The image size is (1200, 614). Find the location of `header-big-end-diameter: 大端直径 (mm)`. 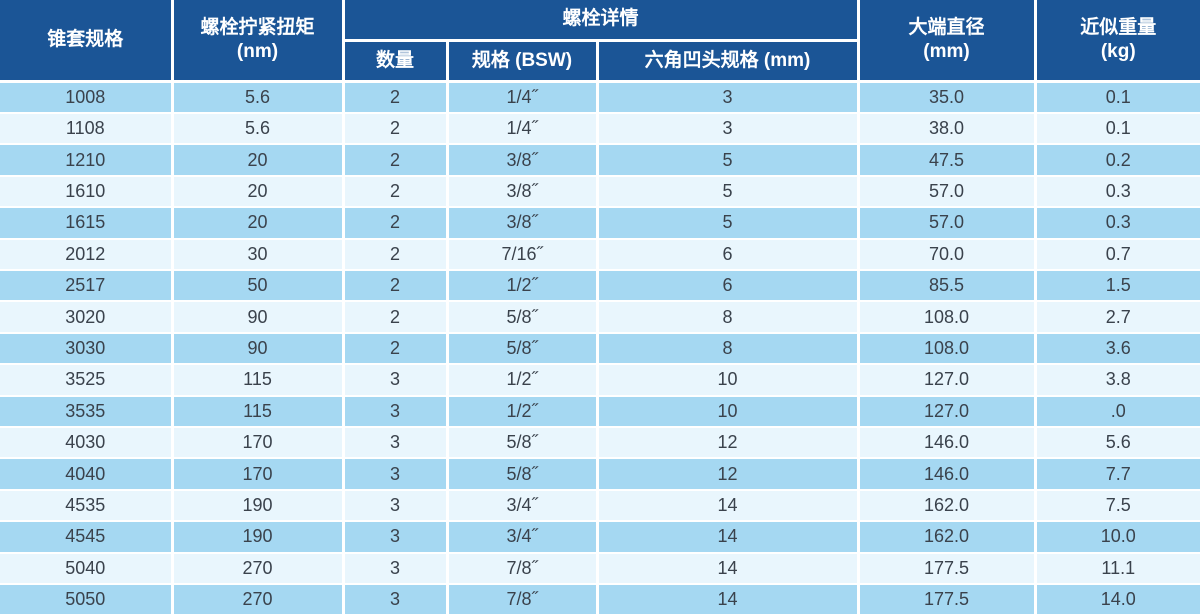

header-big-end-diameter: 大端直径 (mm) is located at coordinates (946, 41).